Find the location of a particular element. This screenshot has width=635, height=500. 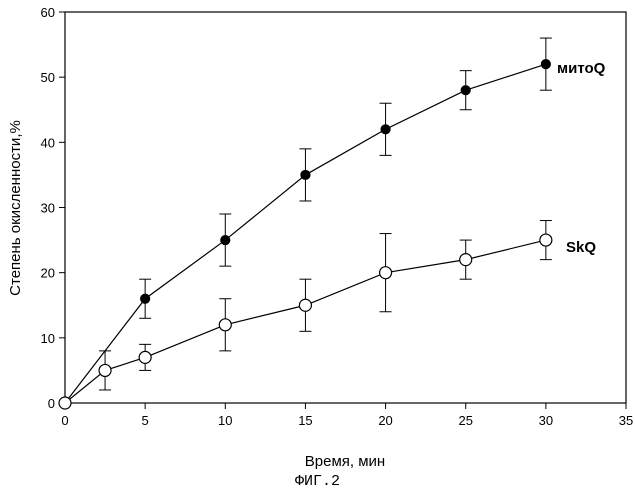

y-axis: 0 10 20 30 40 50 60 is located at coordinates (53, 208).